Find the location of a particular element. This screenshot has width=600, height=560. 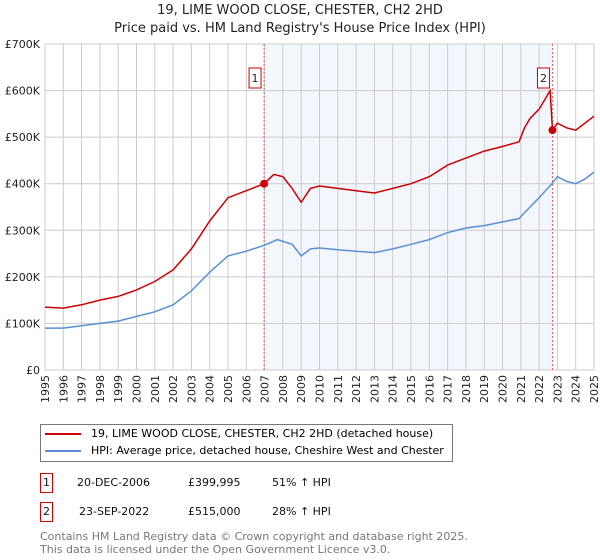

x-tick-label: 2016 is located at coordinates (429, 389).